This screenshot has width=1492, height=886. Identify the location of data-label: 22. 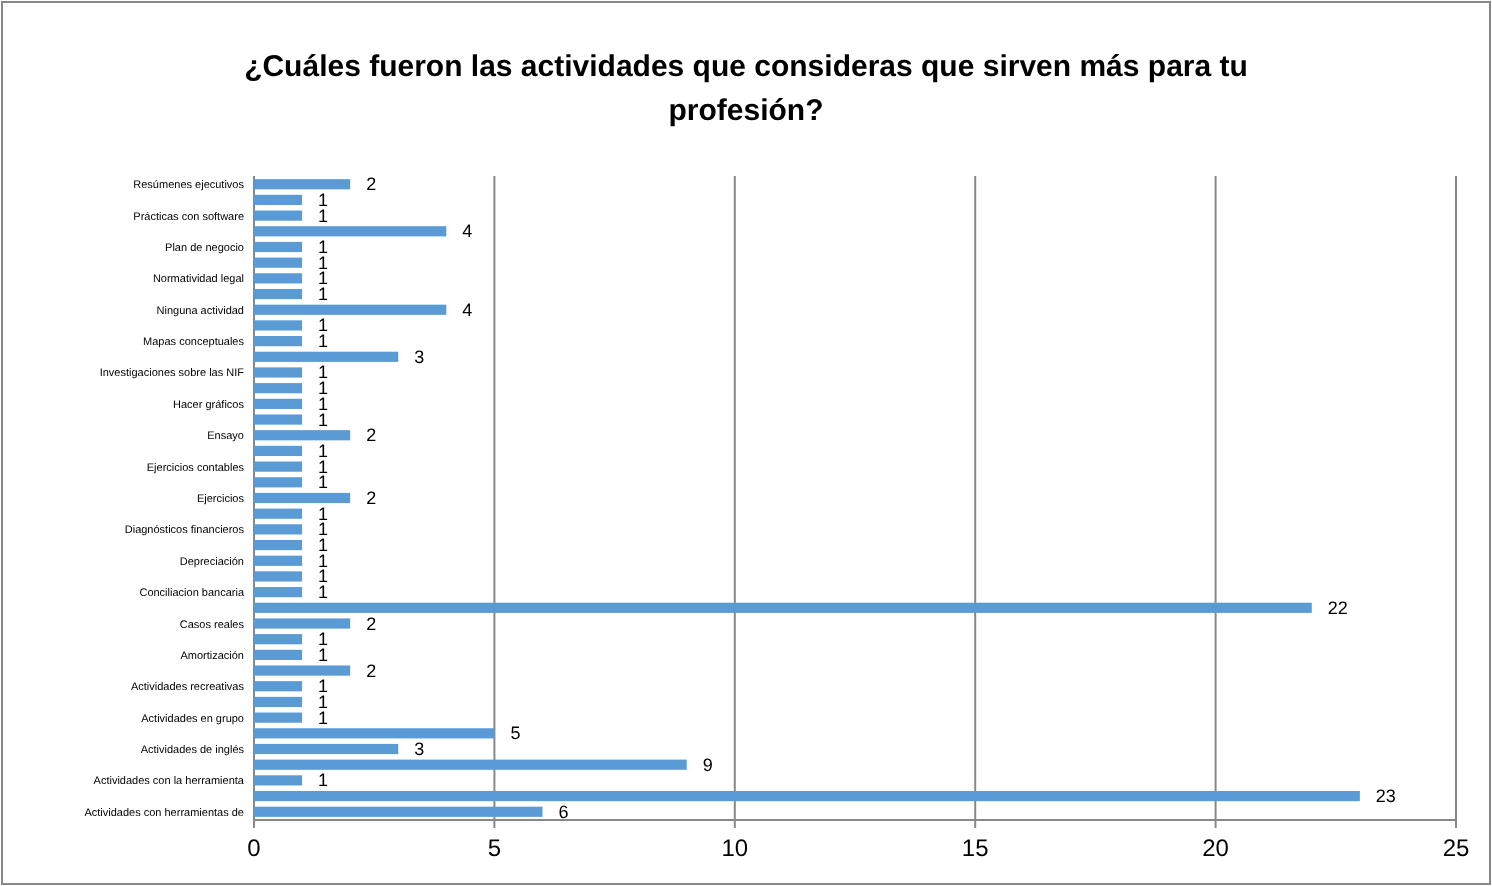
(1337, 607).